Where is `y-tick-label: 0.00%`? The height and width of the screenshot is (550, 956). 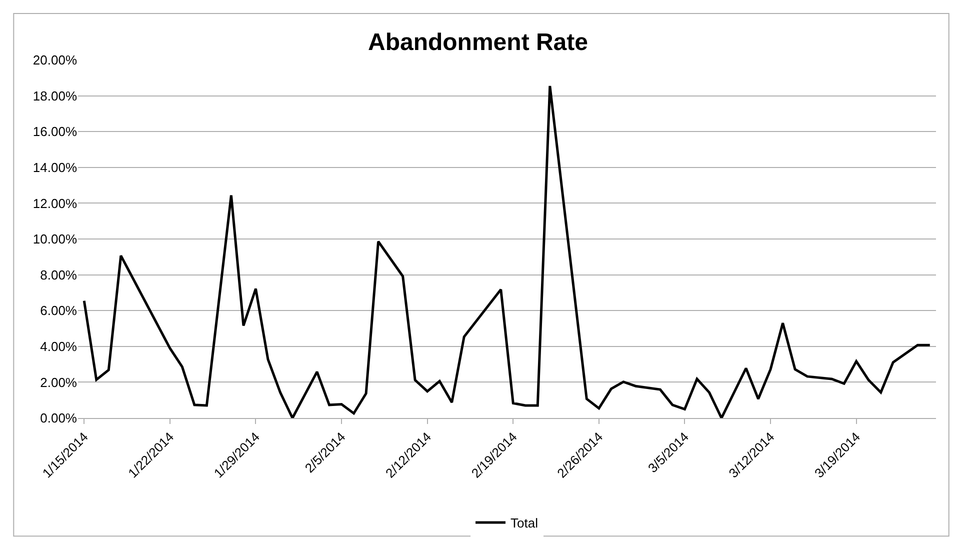
y-tick-label: 0.00% is located at coordinates (59, 418).